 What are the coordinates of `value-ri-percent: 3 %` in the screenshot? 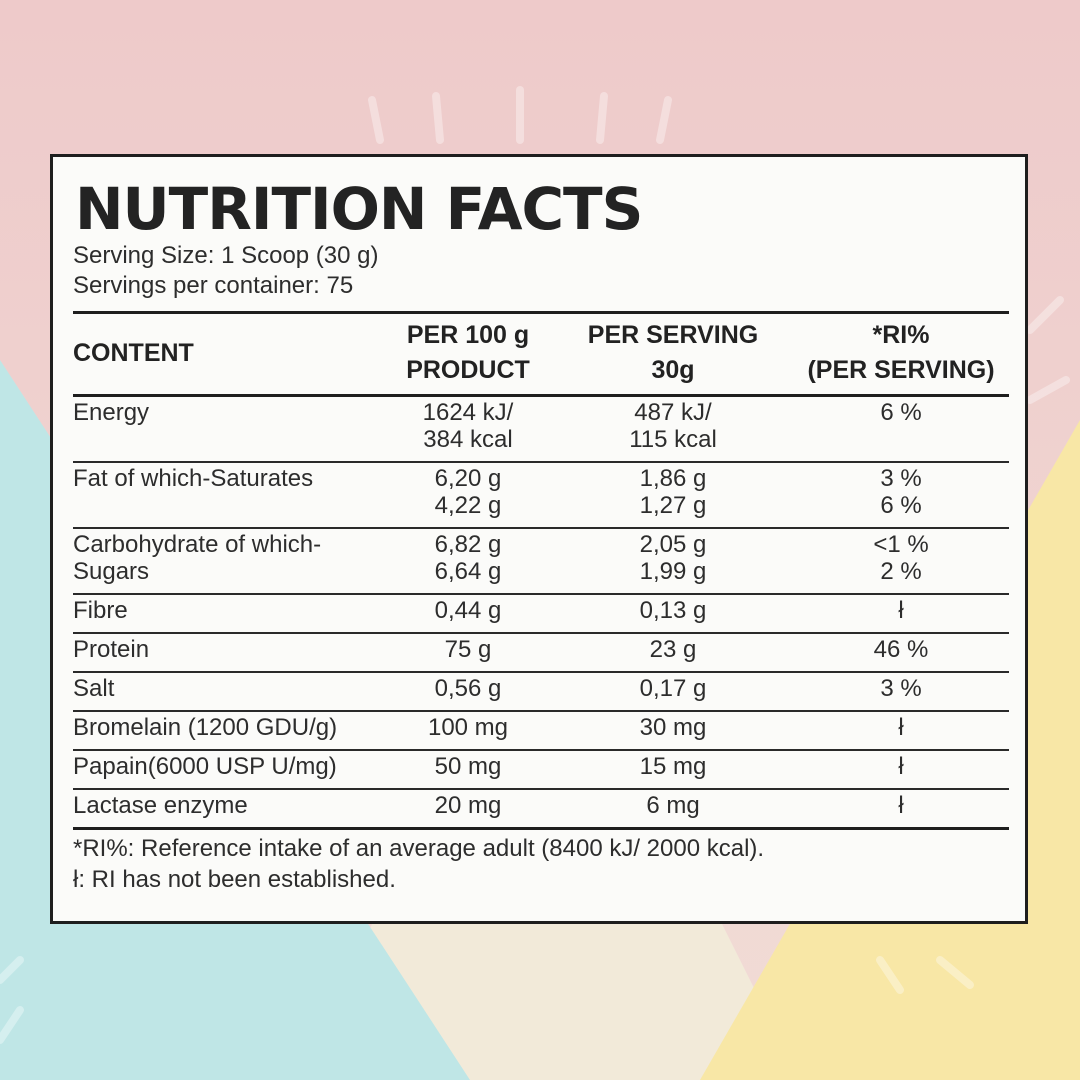 It's located at (901, 692).